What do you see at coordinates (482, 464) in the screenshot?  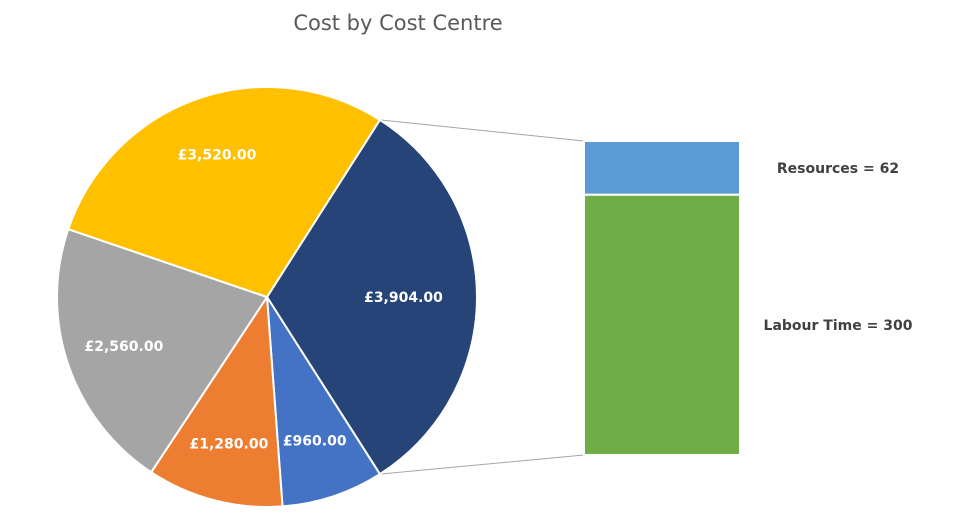 I see `connector-line-bottom` at bounding box center [482, 464].